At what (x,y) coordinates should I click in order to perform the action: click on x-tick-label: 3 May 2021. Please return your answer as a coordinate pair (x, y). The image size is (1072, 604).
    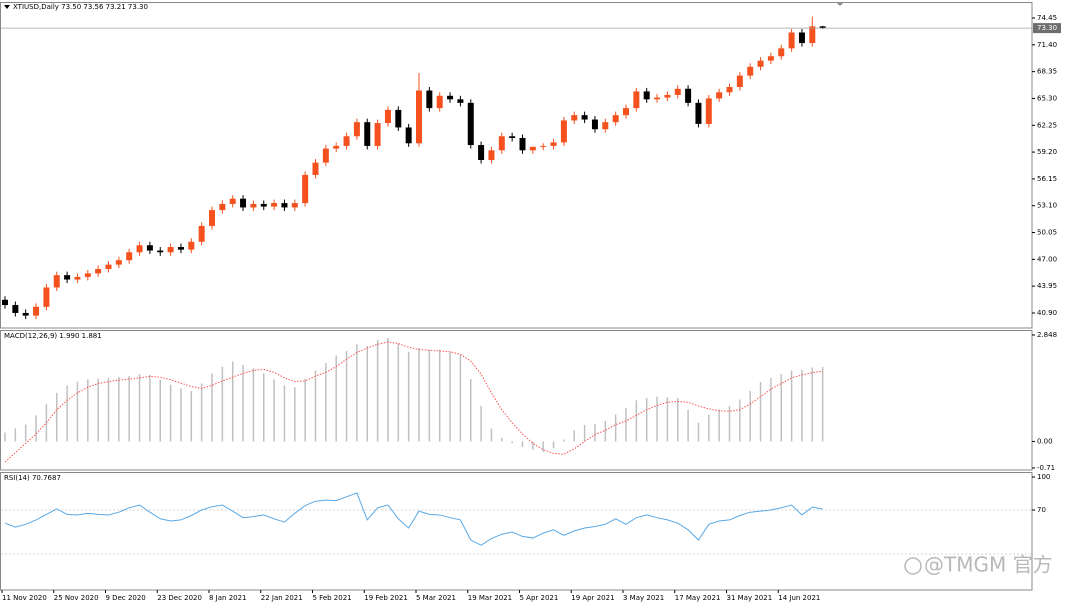
    Looking at the image, I should click on (643, 598).